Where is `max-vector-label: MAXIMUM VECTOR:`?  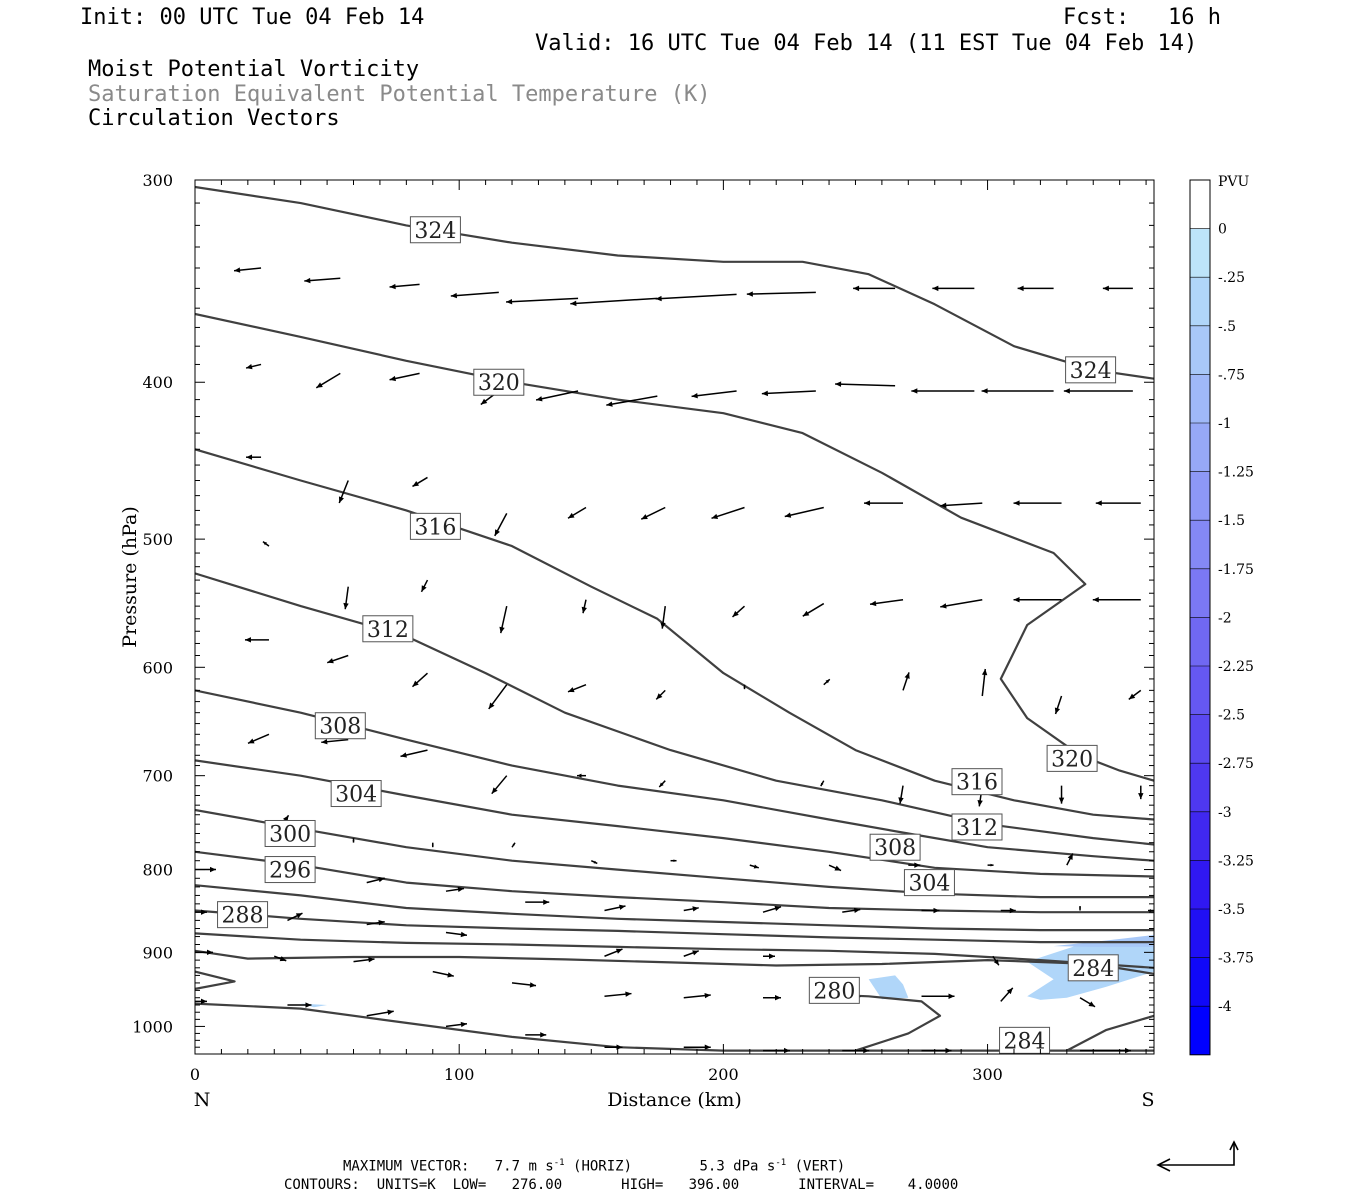
max-vector-label: MAXIMUM VECTOR: is located at coordinates (406, 1166).